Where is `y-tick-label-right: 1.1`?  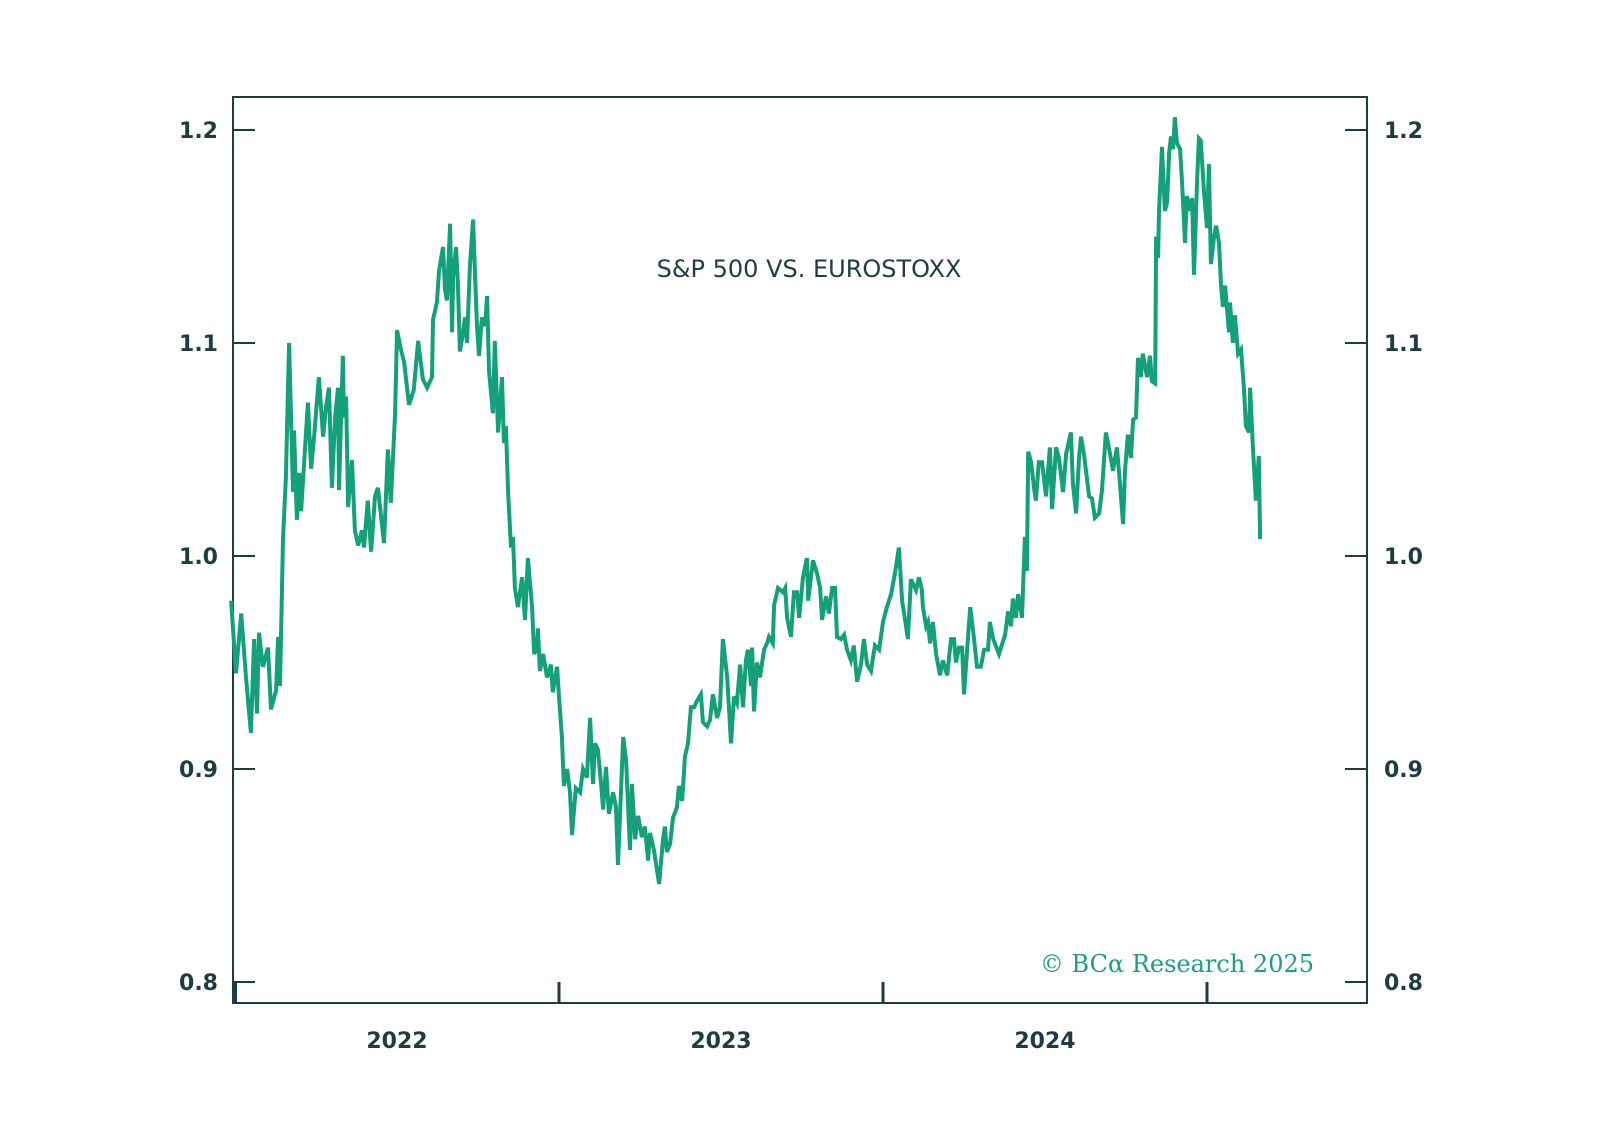 y-tick-label-right: 1.1 is located at coordinates (1403, 344).